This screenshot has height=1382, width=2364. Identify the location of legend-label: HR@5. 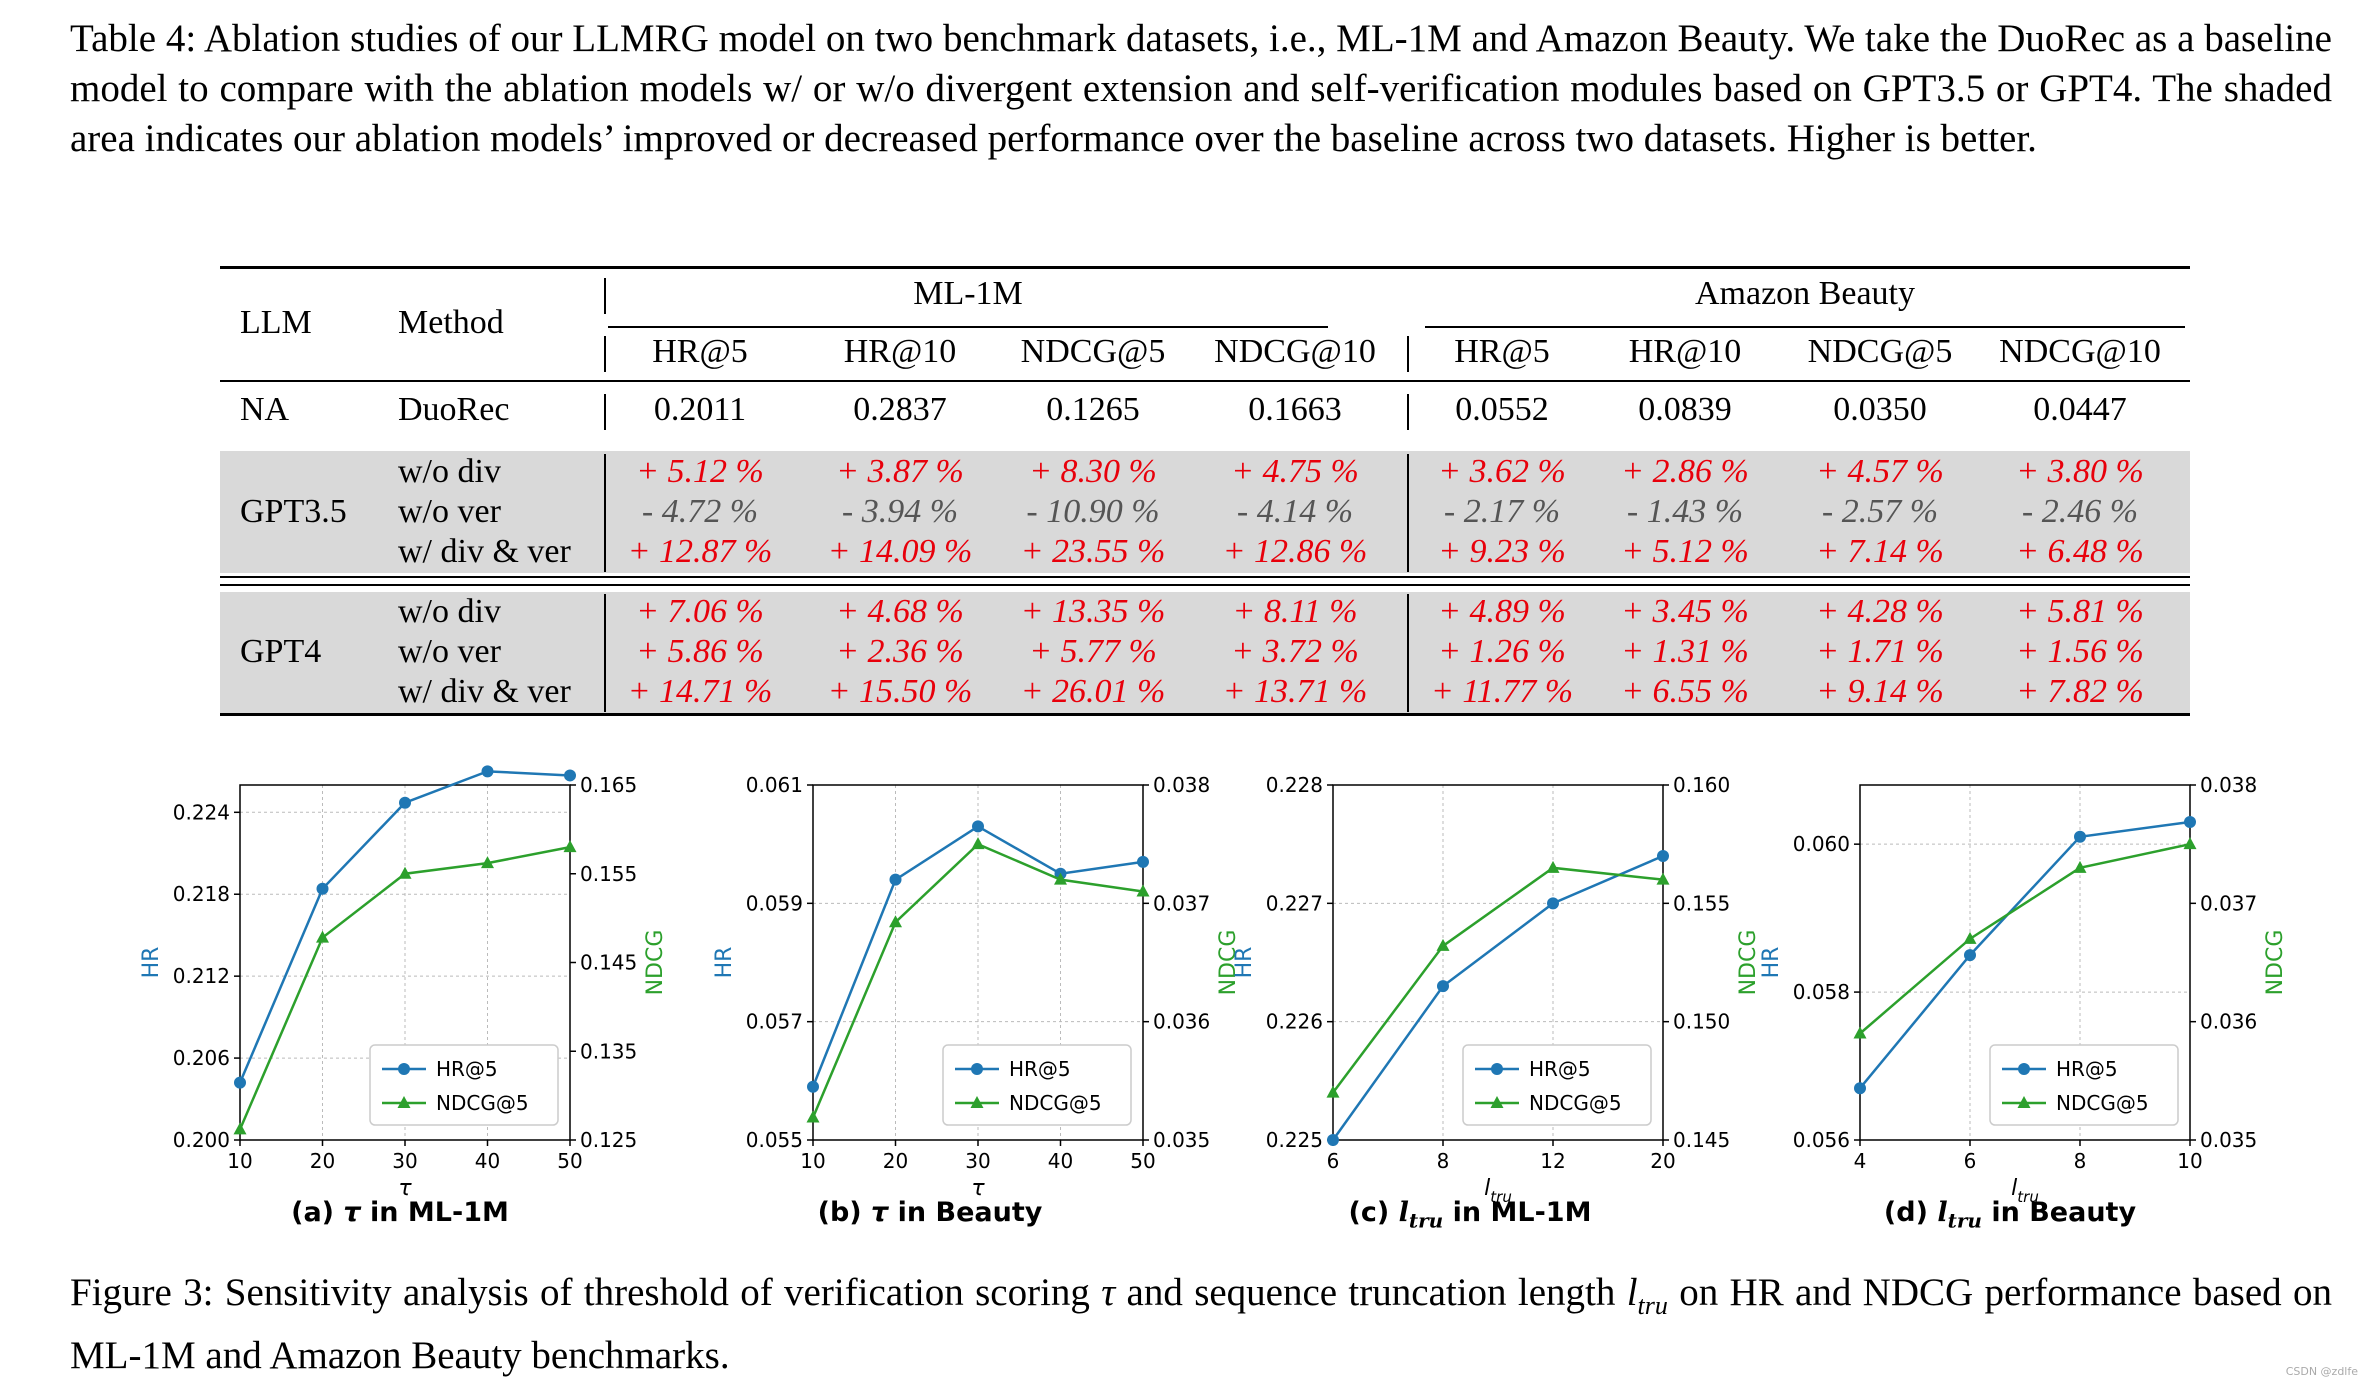
(1040, 1069).